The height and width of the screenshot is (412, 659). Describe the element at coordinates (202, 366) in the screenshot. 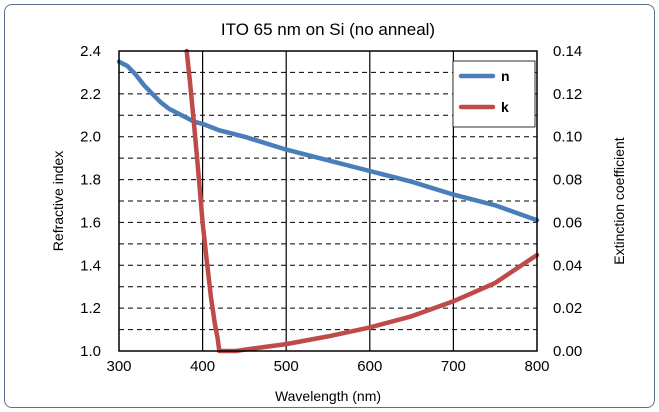

I see `x-tick-label: 400` at that location.